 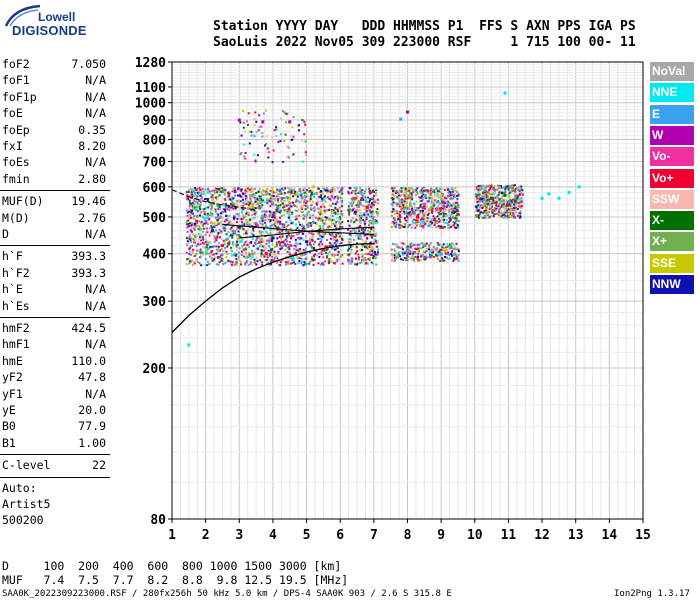 What do you see at coordinates (55, 317) in the screenshot?
I see `separator` at bounding box center [55, 317].